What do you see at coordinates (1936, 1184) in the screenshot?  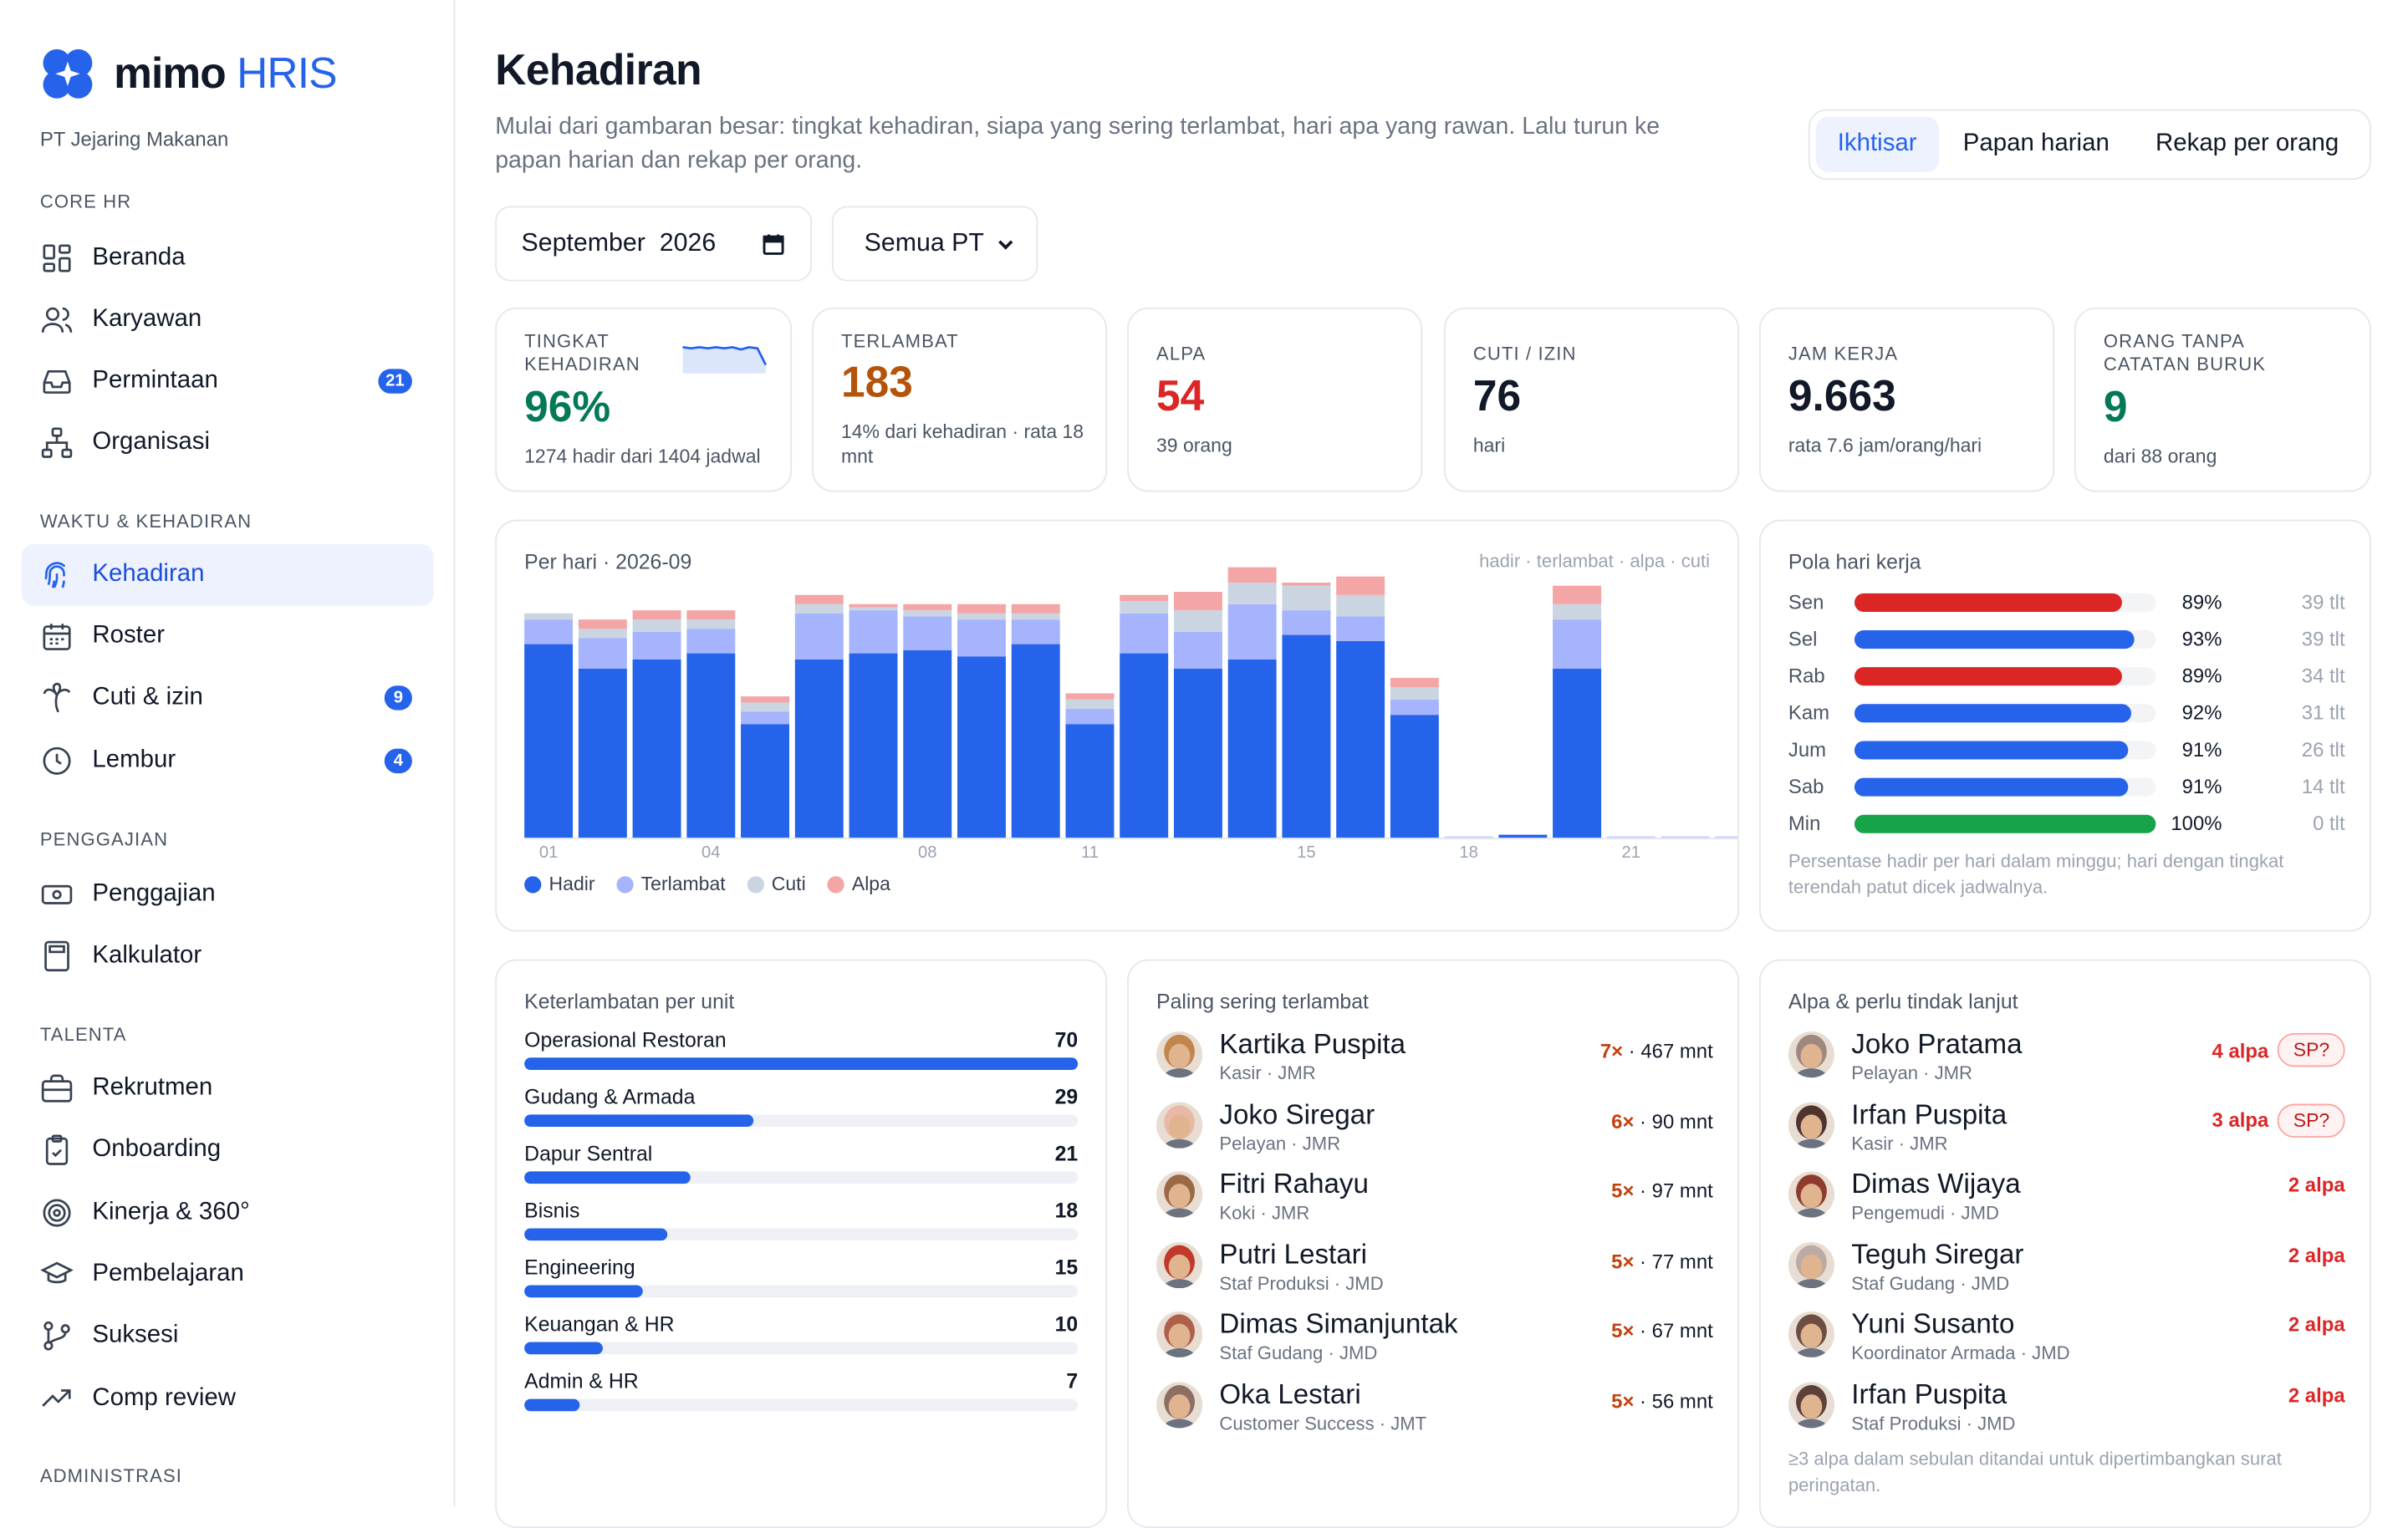 I see `person-name: Dimas Wijaya` at bounding box center [1936, 1184].